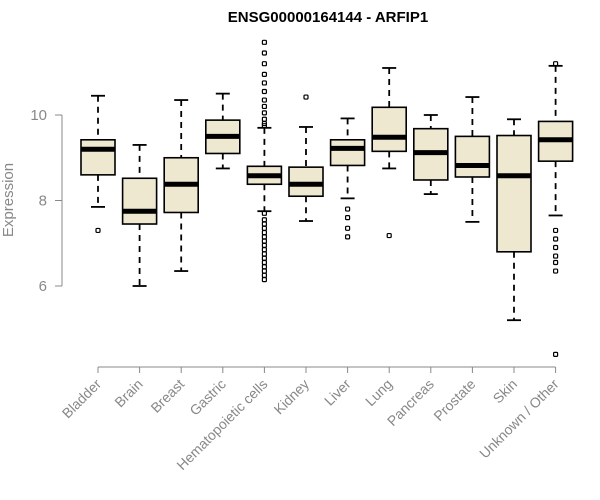 This screenshot has height=500, width=600. What do you see at coordinates (328, 17) in the screenshot?
I see `chart-title: ENSG00000164144 - ARFIP1` at bounding box center [328, 17].